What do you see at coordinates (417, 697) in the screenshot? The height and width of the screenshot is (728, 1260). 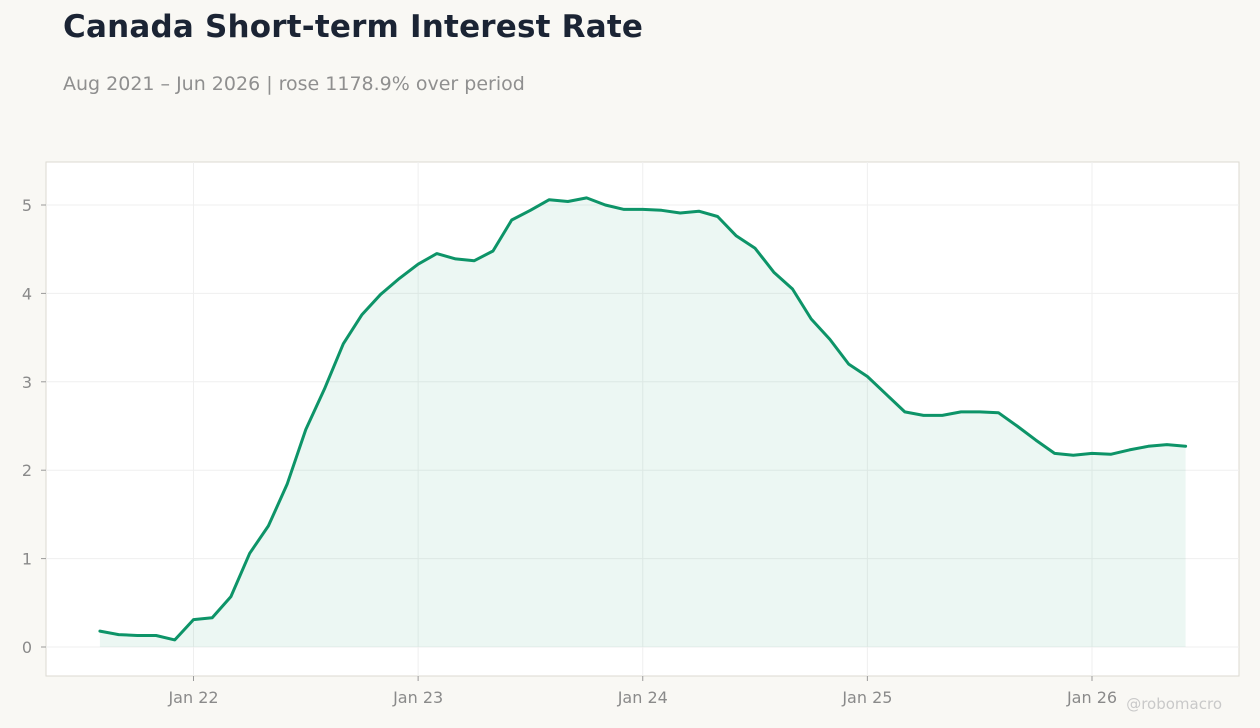 I see `x-tick-label: Jan 23` at bounding box center [417, 697].